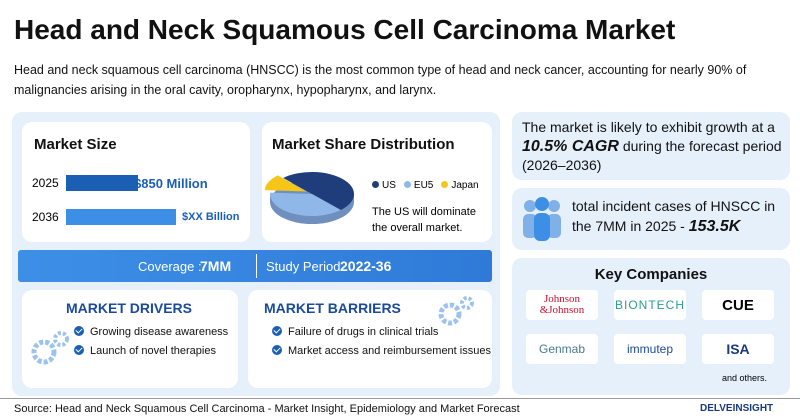 This screenshot has width=800, height=420. I want to click on legend-label: Japan, so click(465, 185).